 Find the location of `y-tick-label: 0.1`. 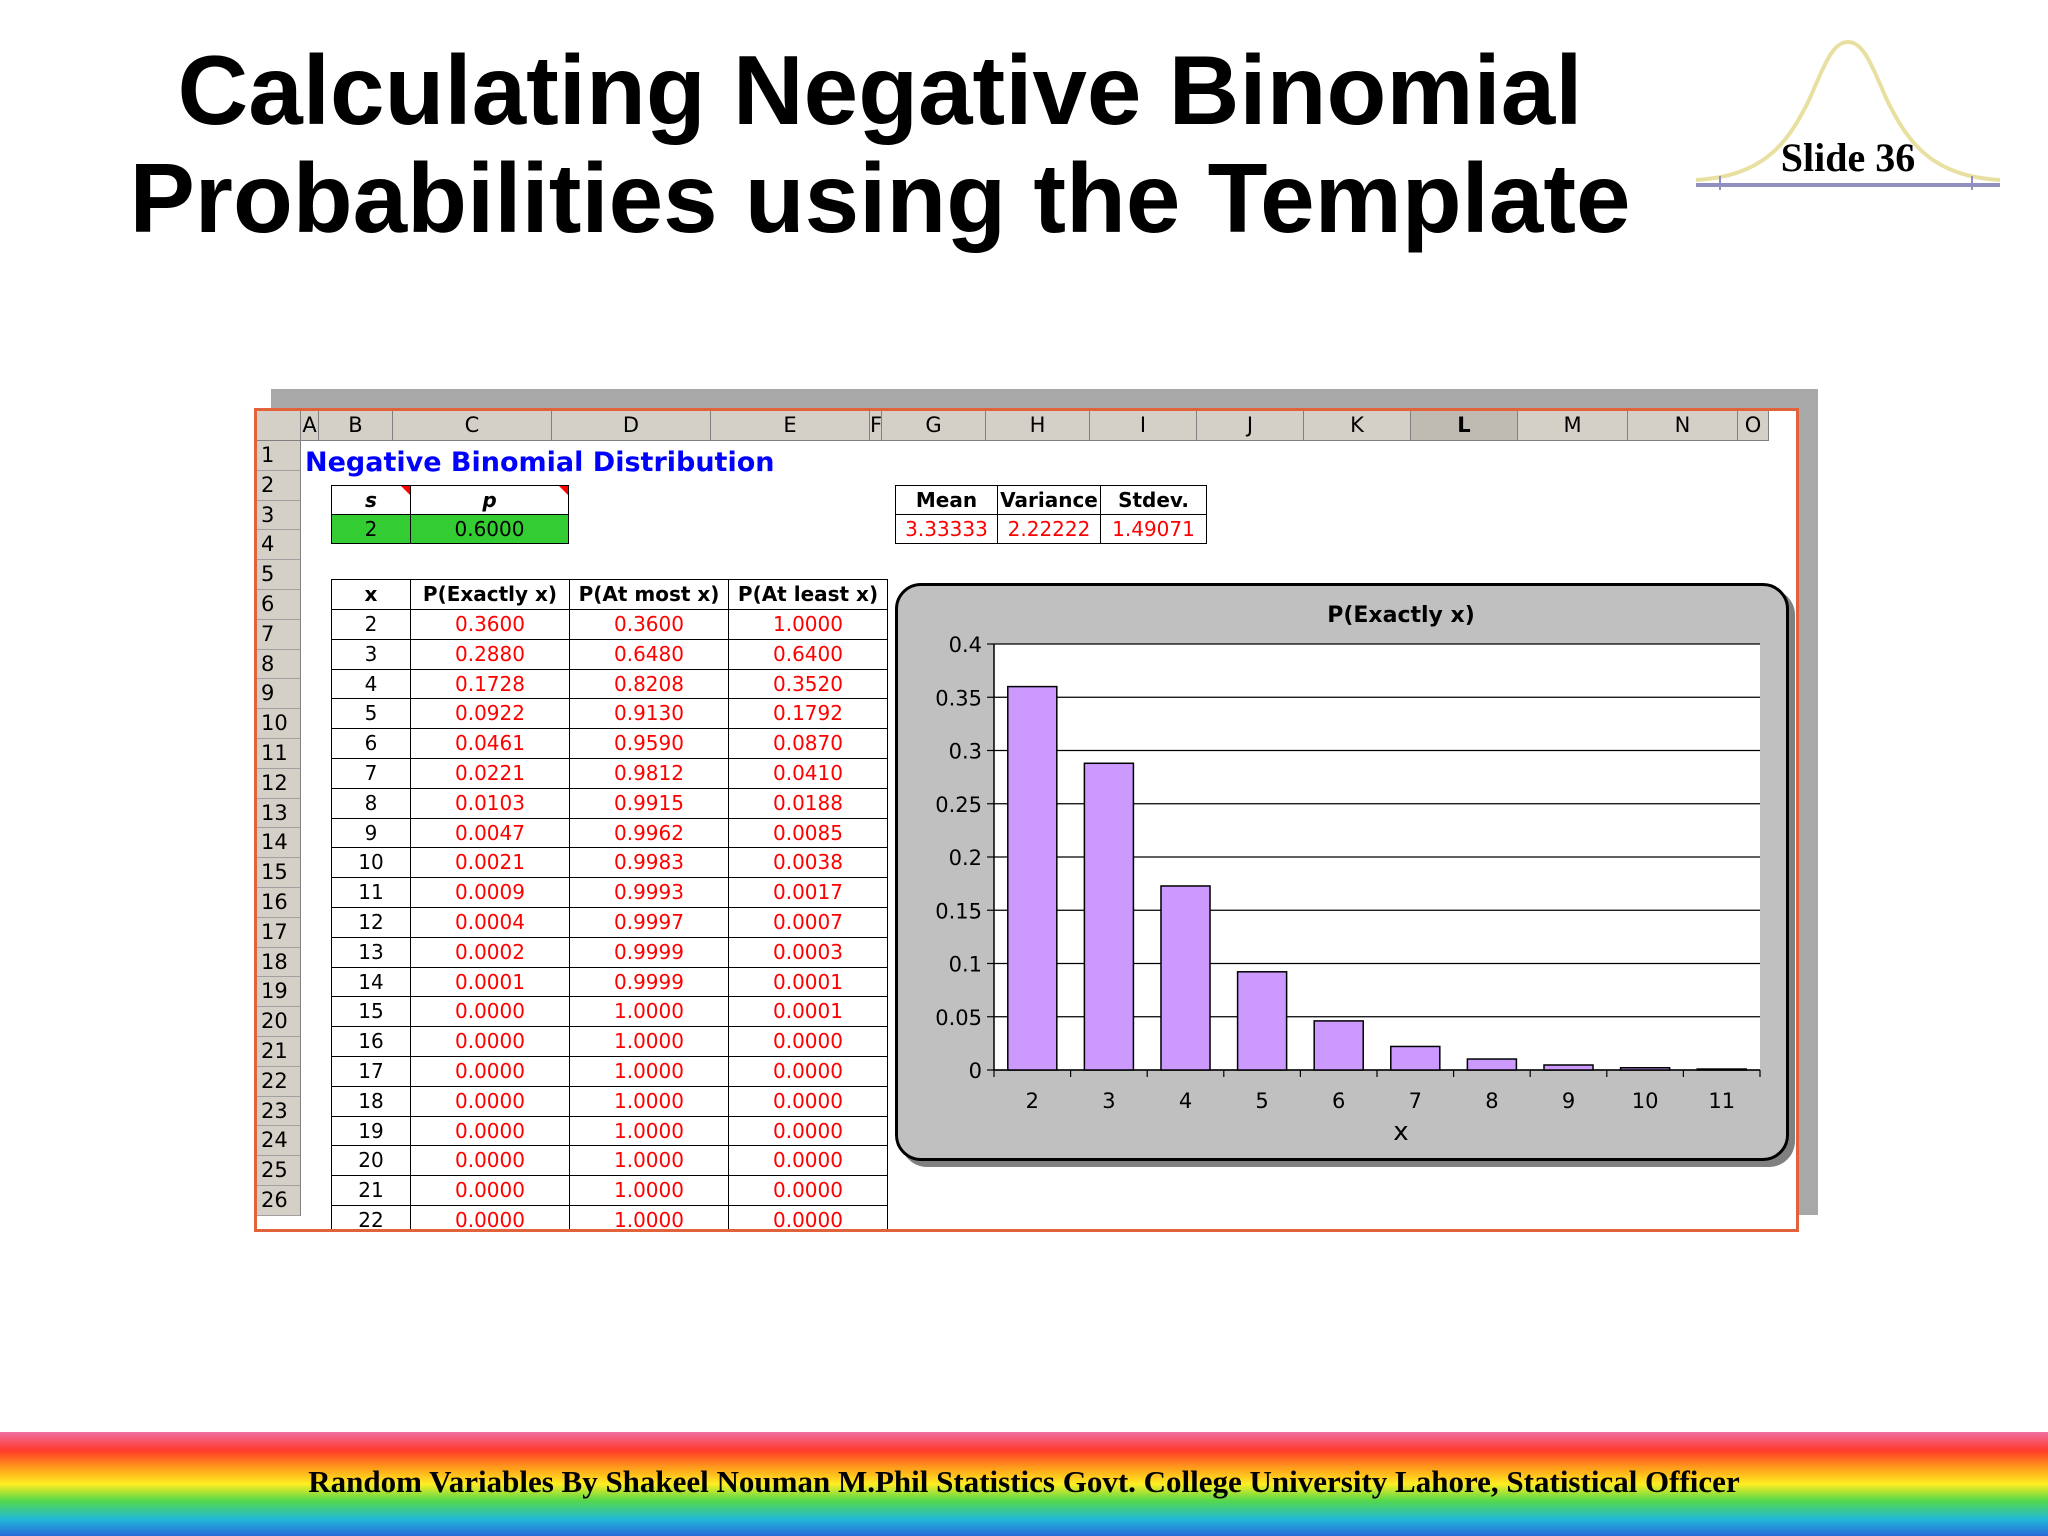

y-tick-label: 0.1 is located at coordinates (965, 965).